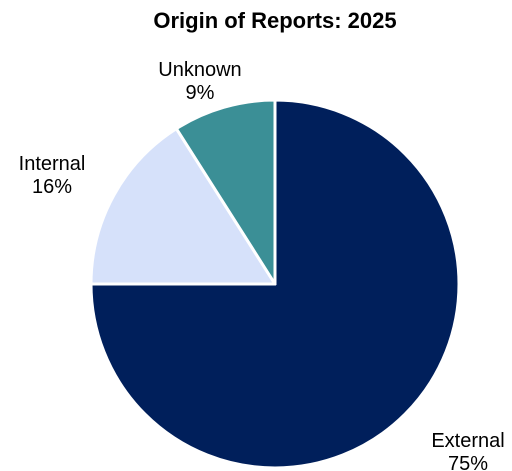 This screenshot has width=512, height=471. What do you see at coordinates (200, 93) in the screenshot?
I see `slice-label-value-unknown: 9%` at bounding box center [200, 93].